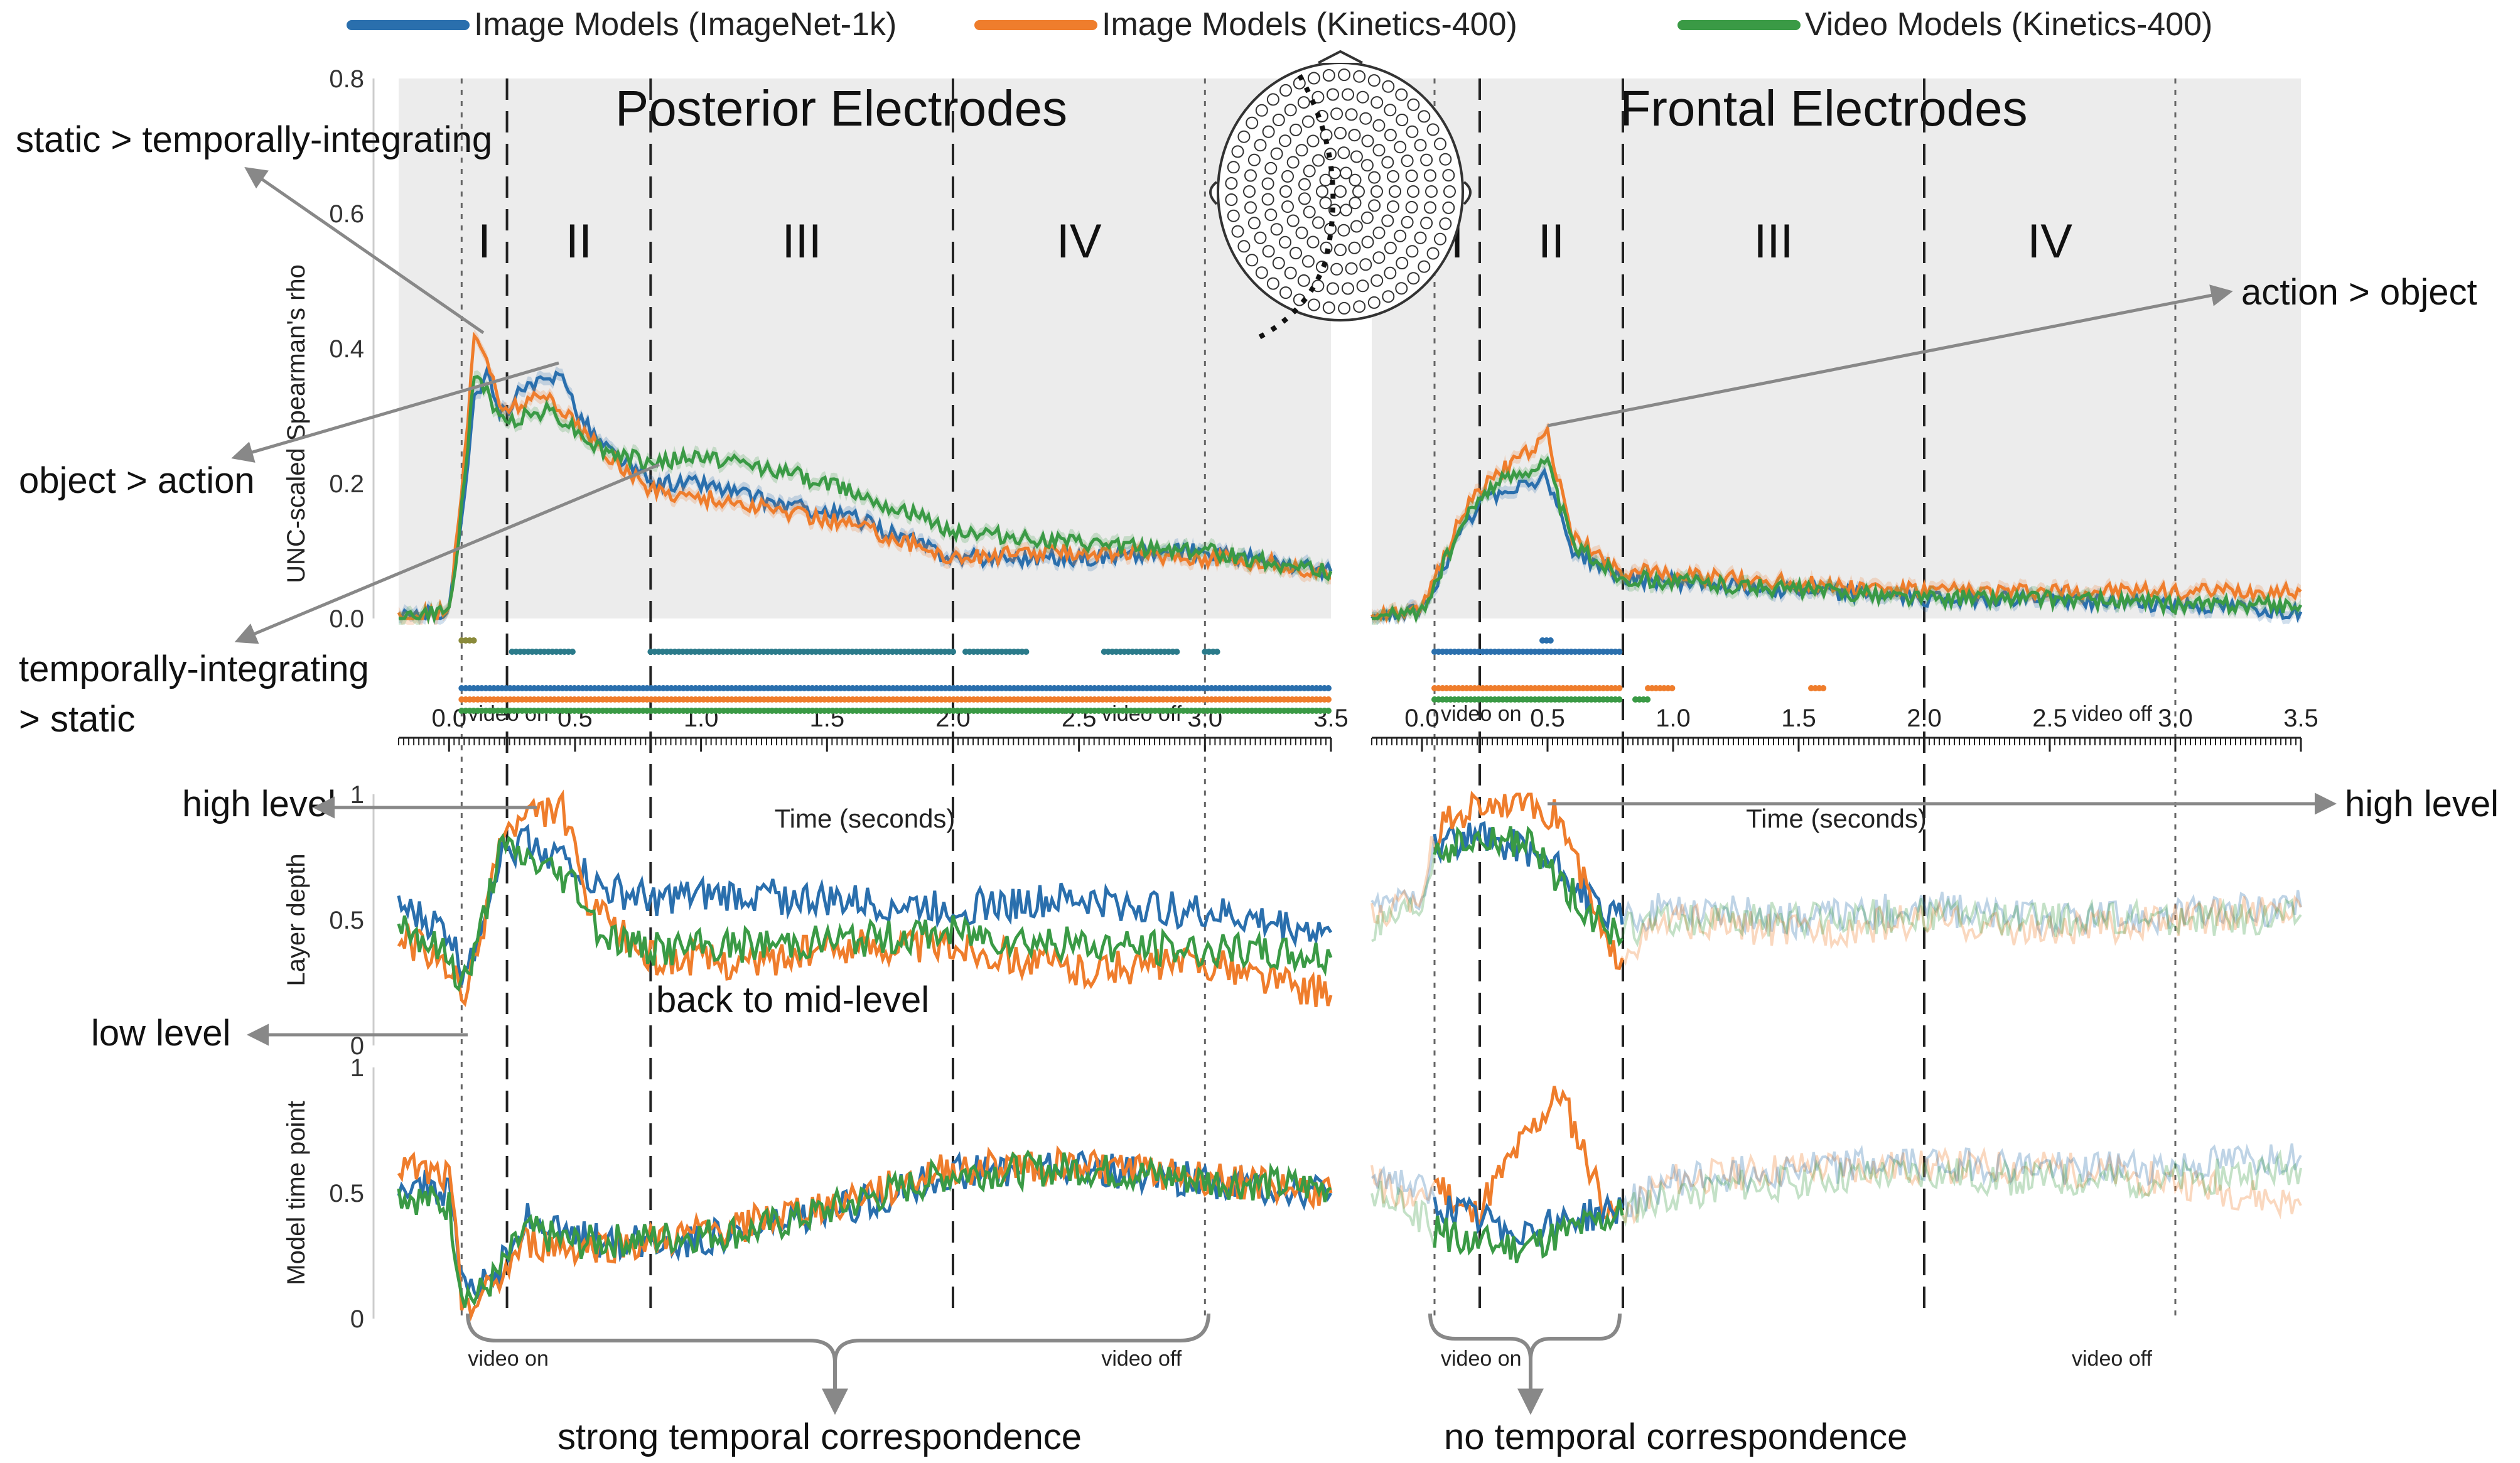  I want to click on y-tick-label: 0.8, so click(346, 79).